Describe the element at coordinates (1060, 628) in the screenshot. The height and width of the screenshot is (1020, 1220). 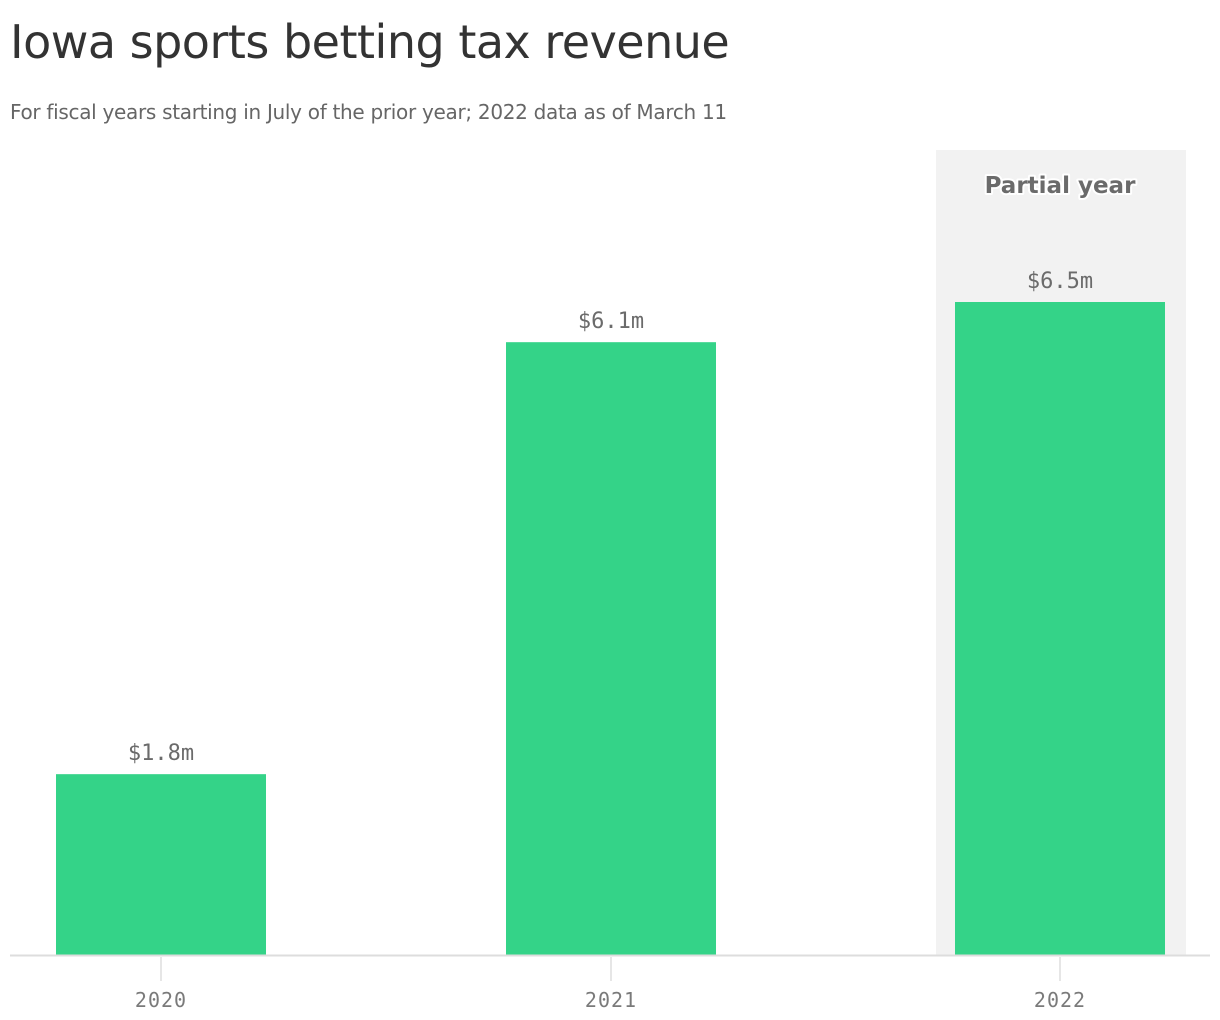
I see `bar-2022` at that location.